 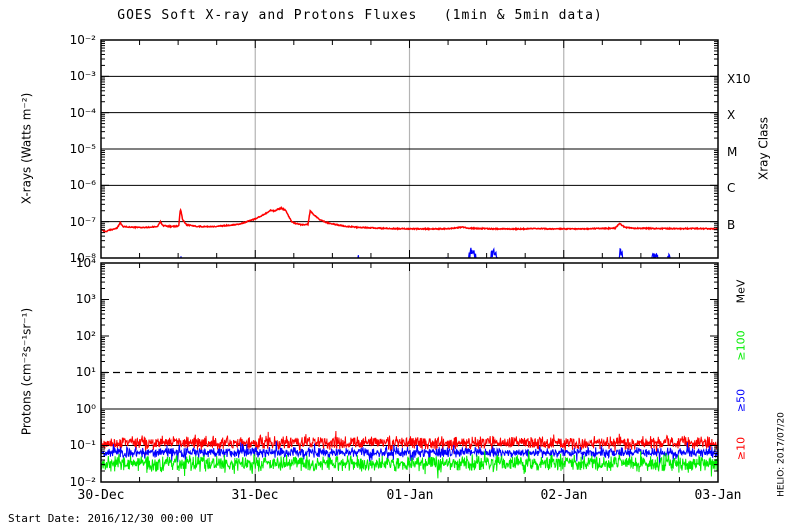 I want to click on xtick-03-jan: 03-Jan, so click(x=718, y=495).